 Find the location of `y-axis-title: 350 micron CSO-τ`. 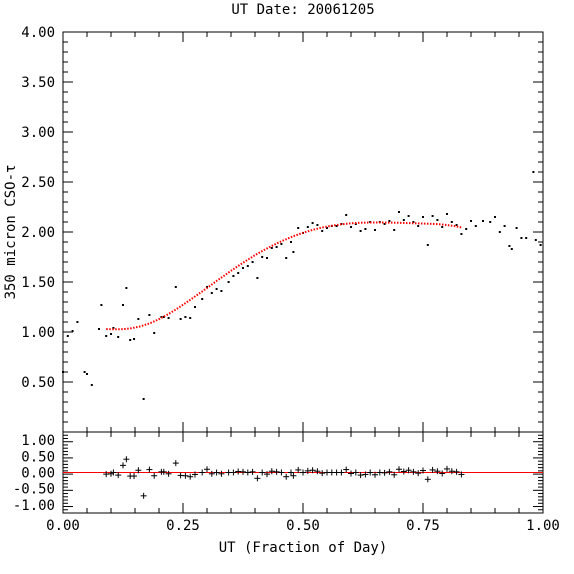

y-axis-title: 350 micron CSO-τ is located at coordinates (11, 232).